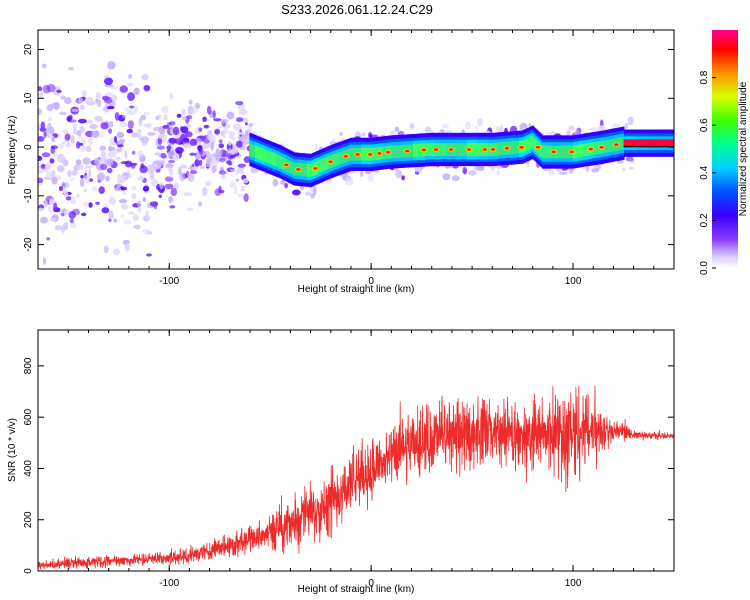 The width and height of the screenshot is (750, 600). I want to click on spectrogram-xlabel: Height of straight line (km), so click(356, 289).